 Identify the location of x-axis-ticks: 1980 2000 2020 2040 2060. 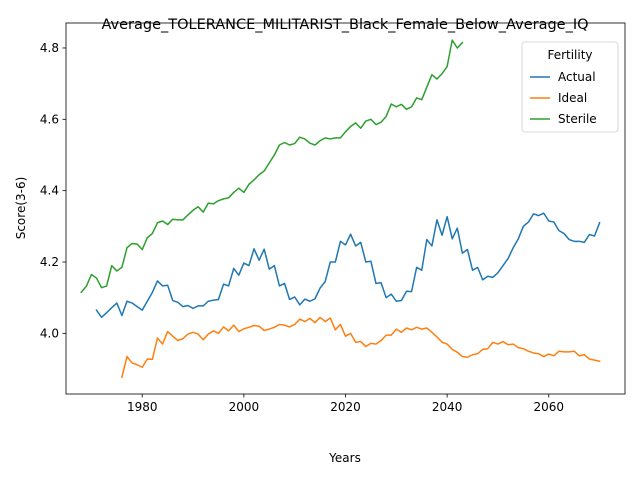
(345, 404).